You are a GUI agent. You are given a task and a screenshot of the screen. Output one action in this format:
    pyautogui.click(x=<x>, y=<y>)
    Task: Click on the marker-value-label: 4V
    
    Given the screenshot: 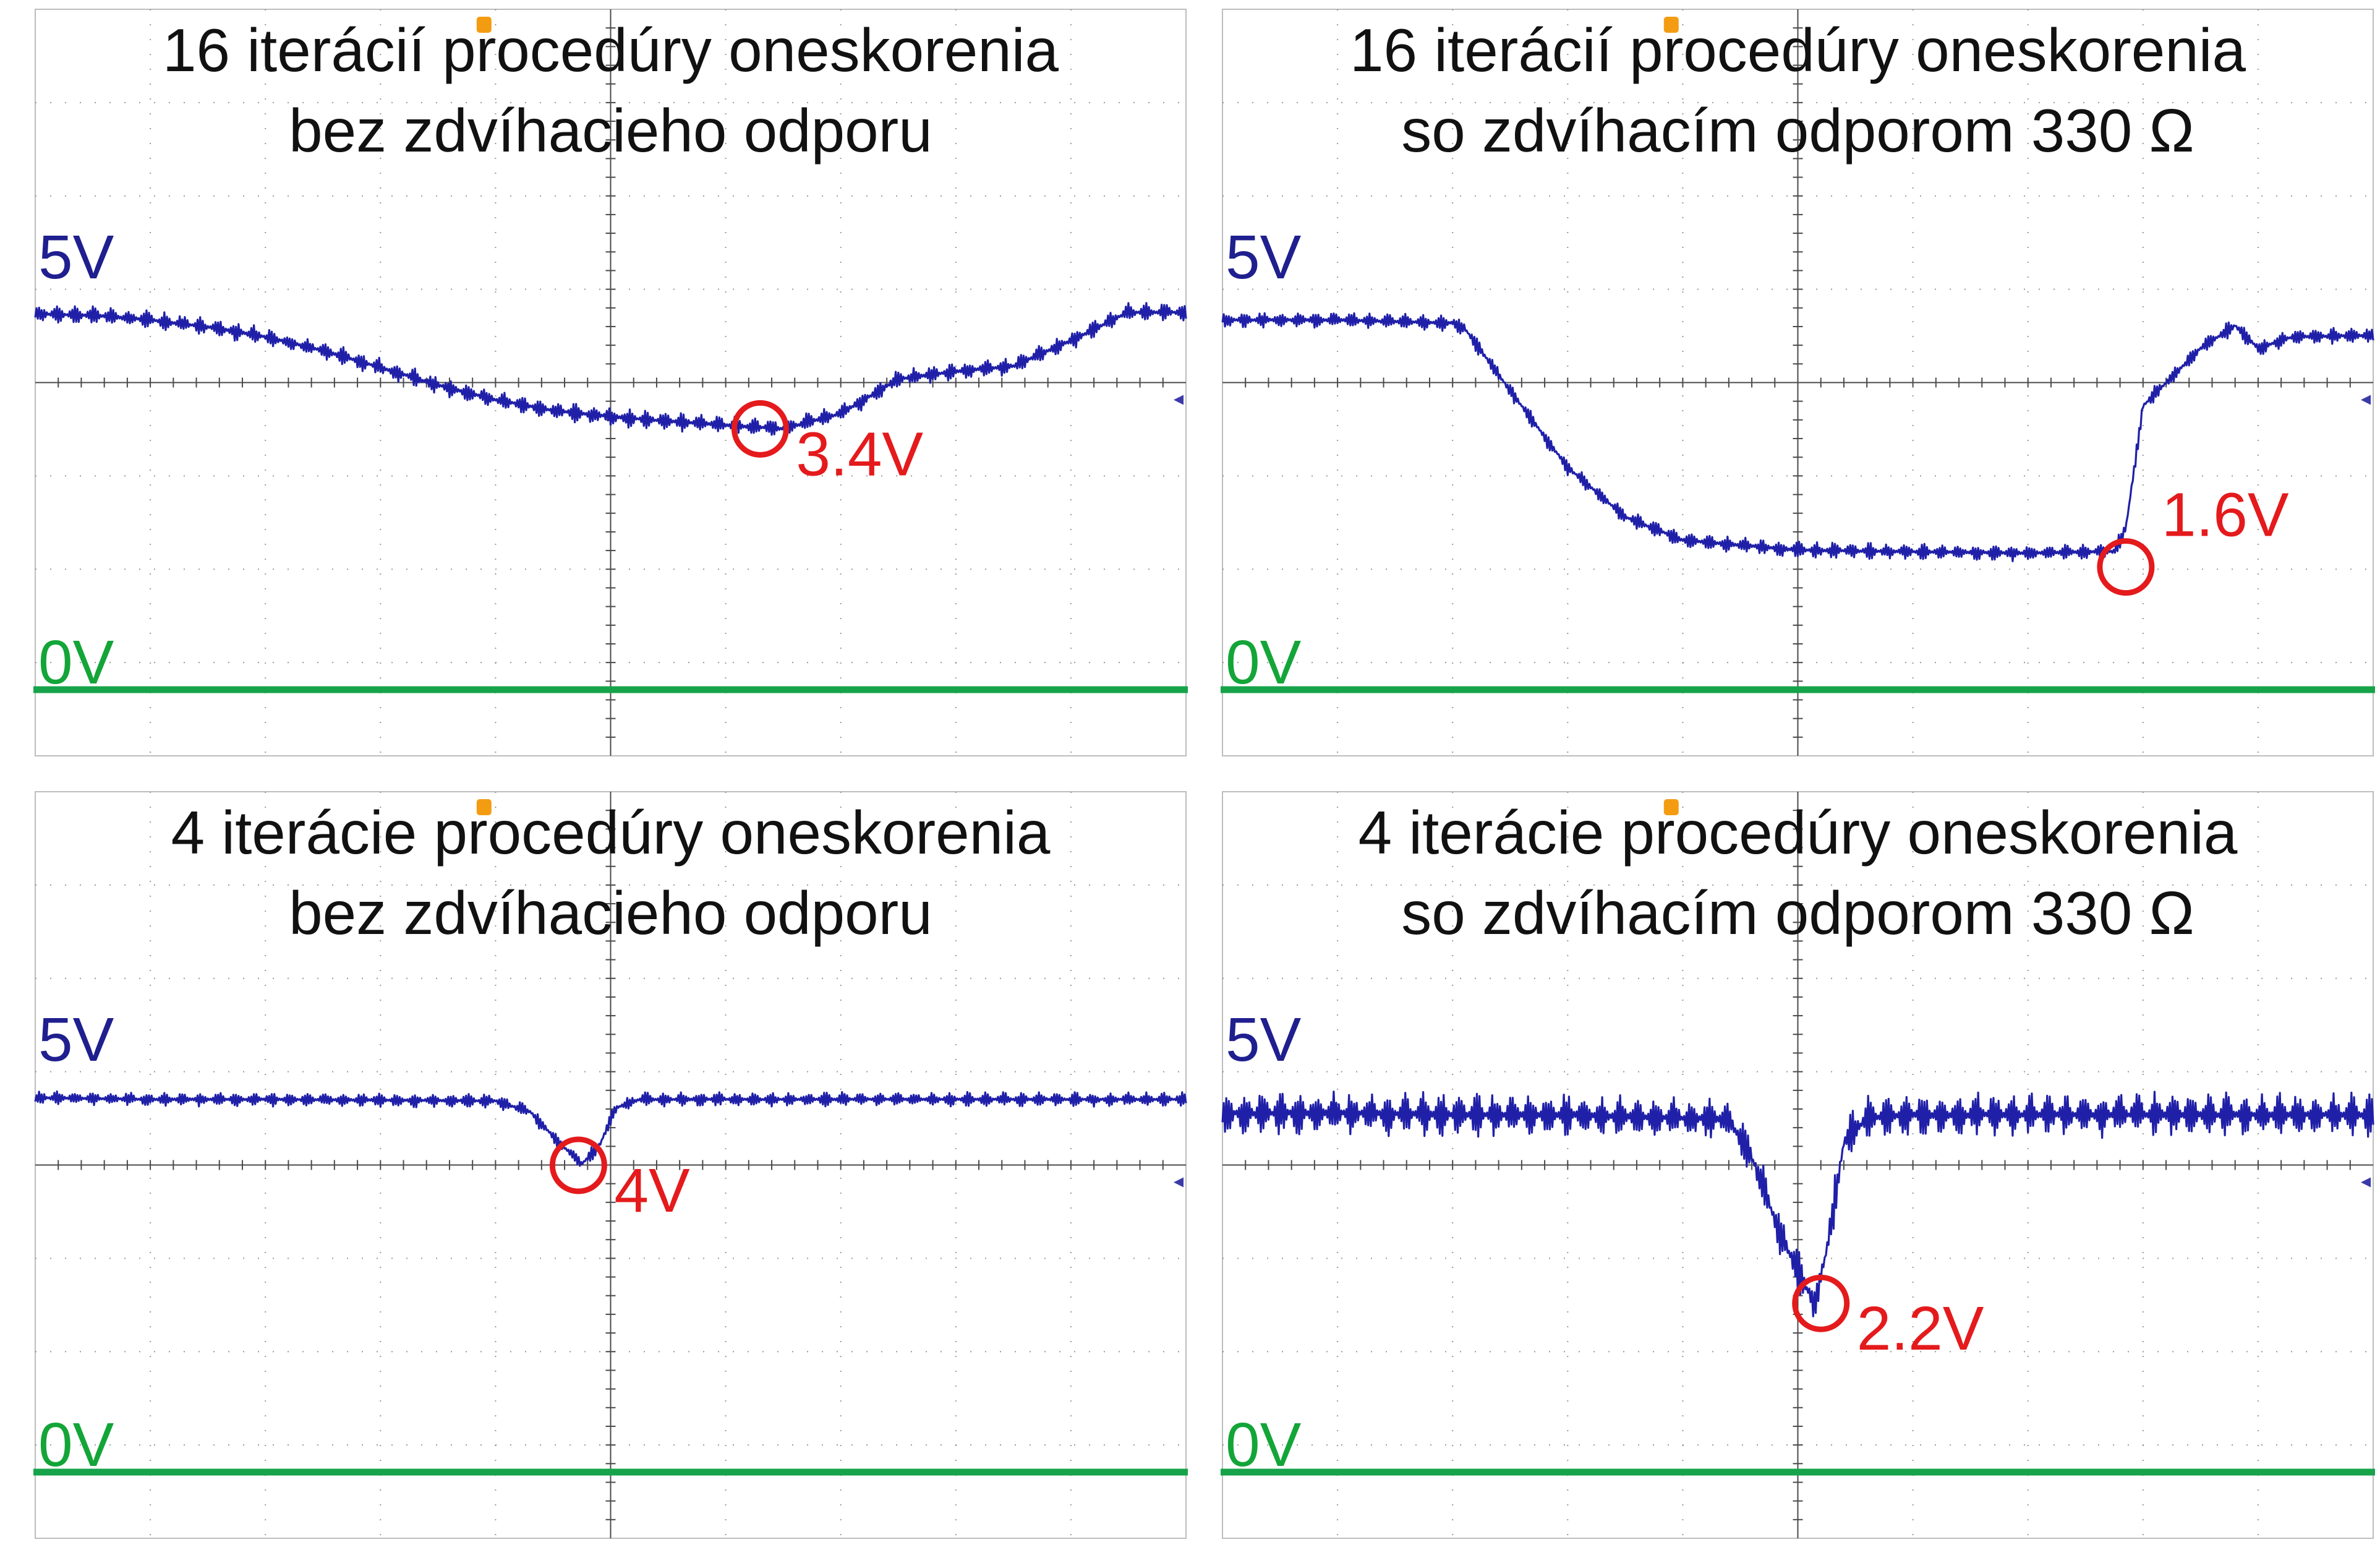 What is the action you would take?
    pyautogui.click(x=652, y=1190)
    